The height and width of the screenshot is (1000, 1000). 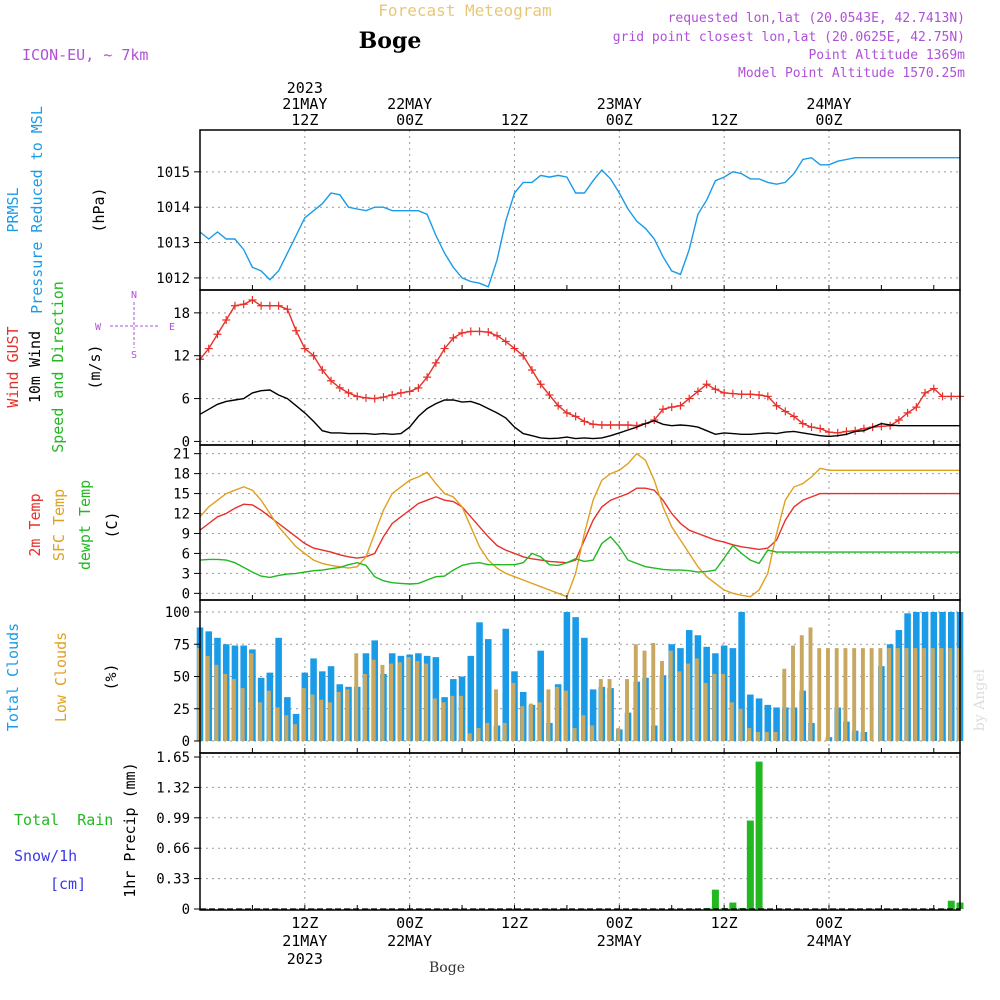 I want to click on compass-rose: N S W E, so click(x=135, y=325).